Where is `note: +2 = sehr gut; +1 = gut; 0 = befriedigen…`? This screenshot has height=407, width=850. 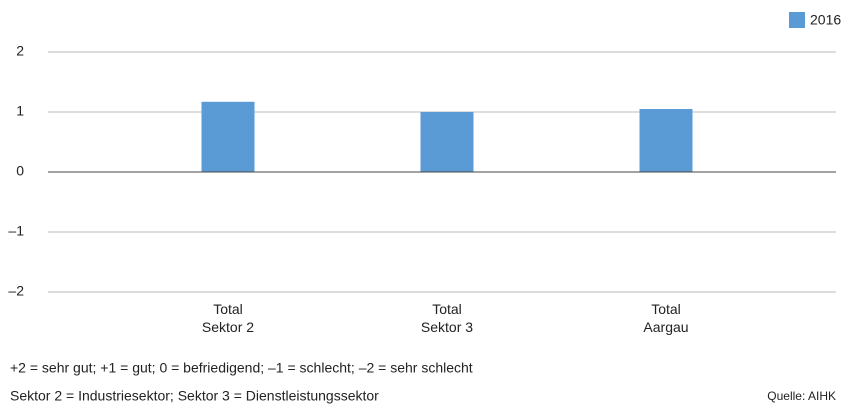
note: +2 = sehr gut; +1 = gut; 0 = befriedigen… is located at coordinates (241, 368).